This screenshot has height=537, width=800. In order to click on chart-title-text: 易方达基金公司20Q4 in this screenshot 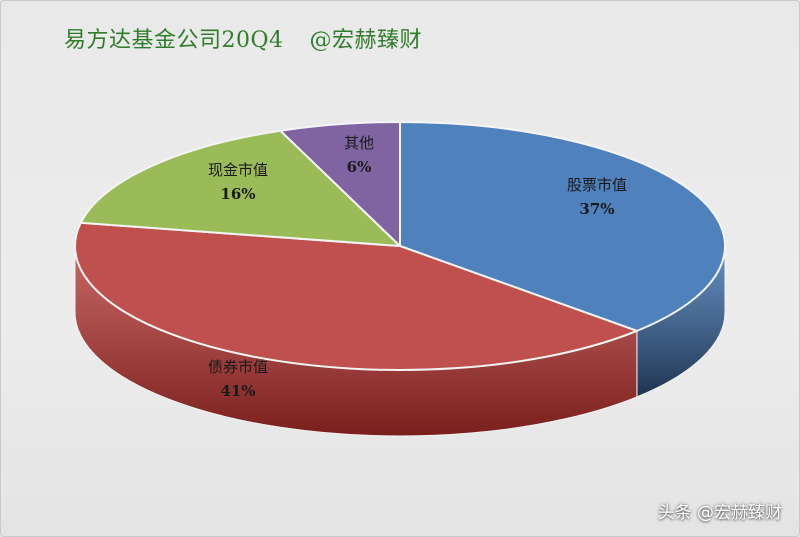, I will do `click(174, 40)`.